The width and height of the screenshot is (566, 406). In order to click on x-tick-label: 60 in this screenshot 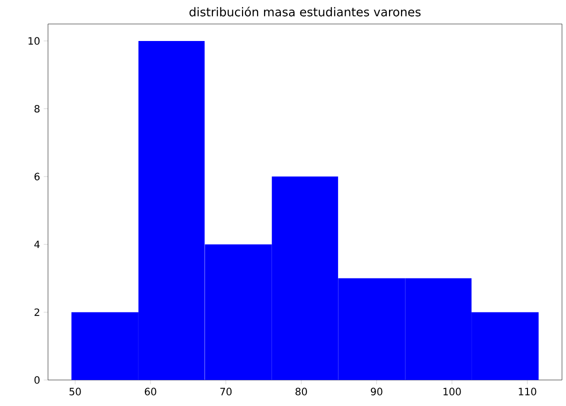, I will do `click(150, 392)`.